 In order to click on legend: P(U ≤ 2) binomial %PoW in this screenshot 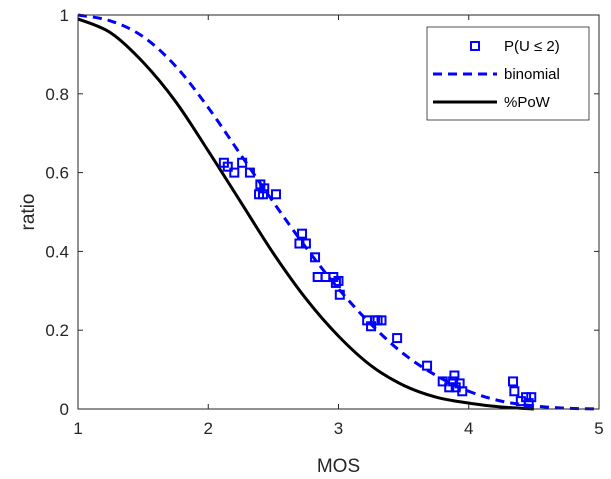, I will do `click(508, 73)`.